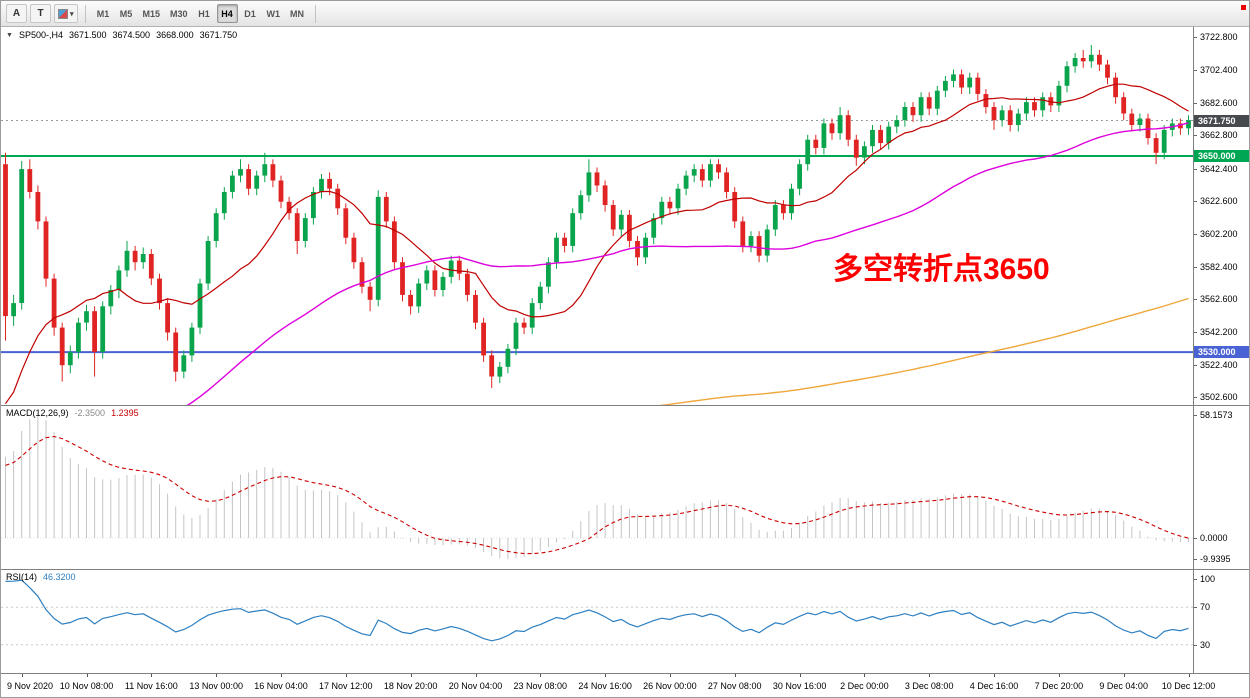  I want to click on axis-label: 3622.600, so click(1219, 200).